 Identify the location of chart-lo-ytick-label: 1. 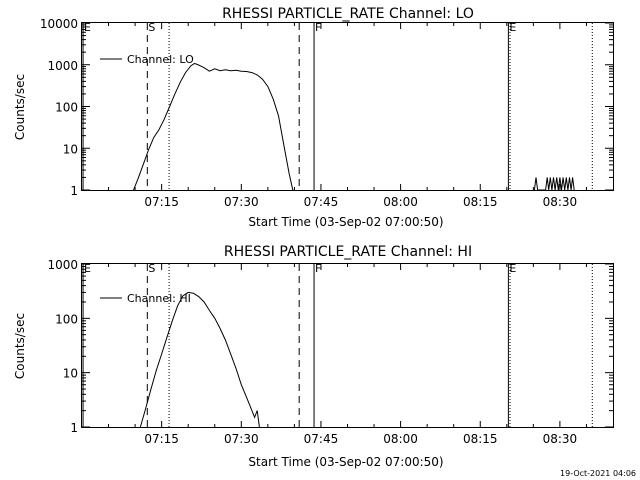
(74, 191).